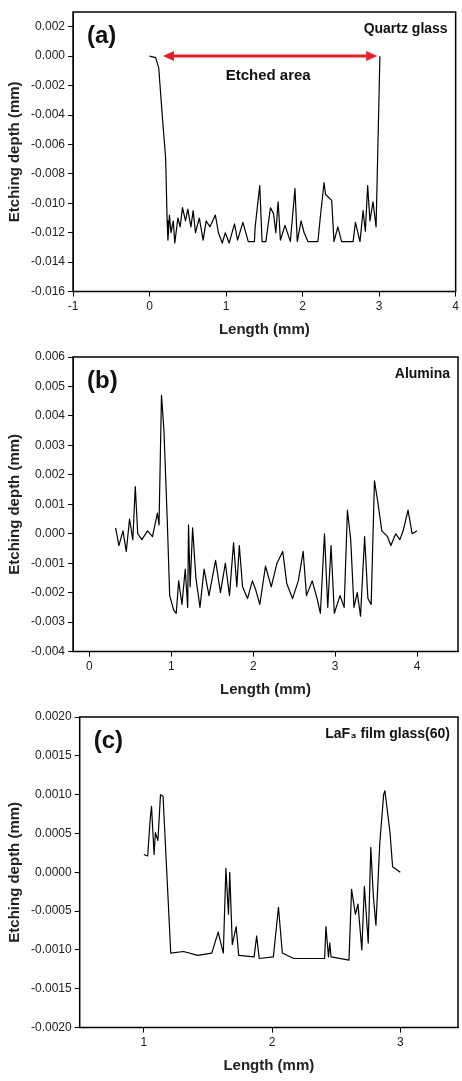 Image resolution: width=462 pixels, height=1081 pixels. I want to click on y-tick-label: -0.003, so click(48, 621).